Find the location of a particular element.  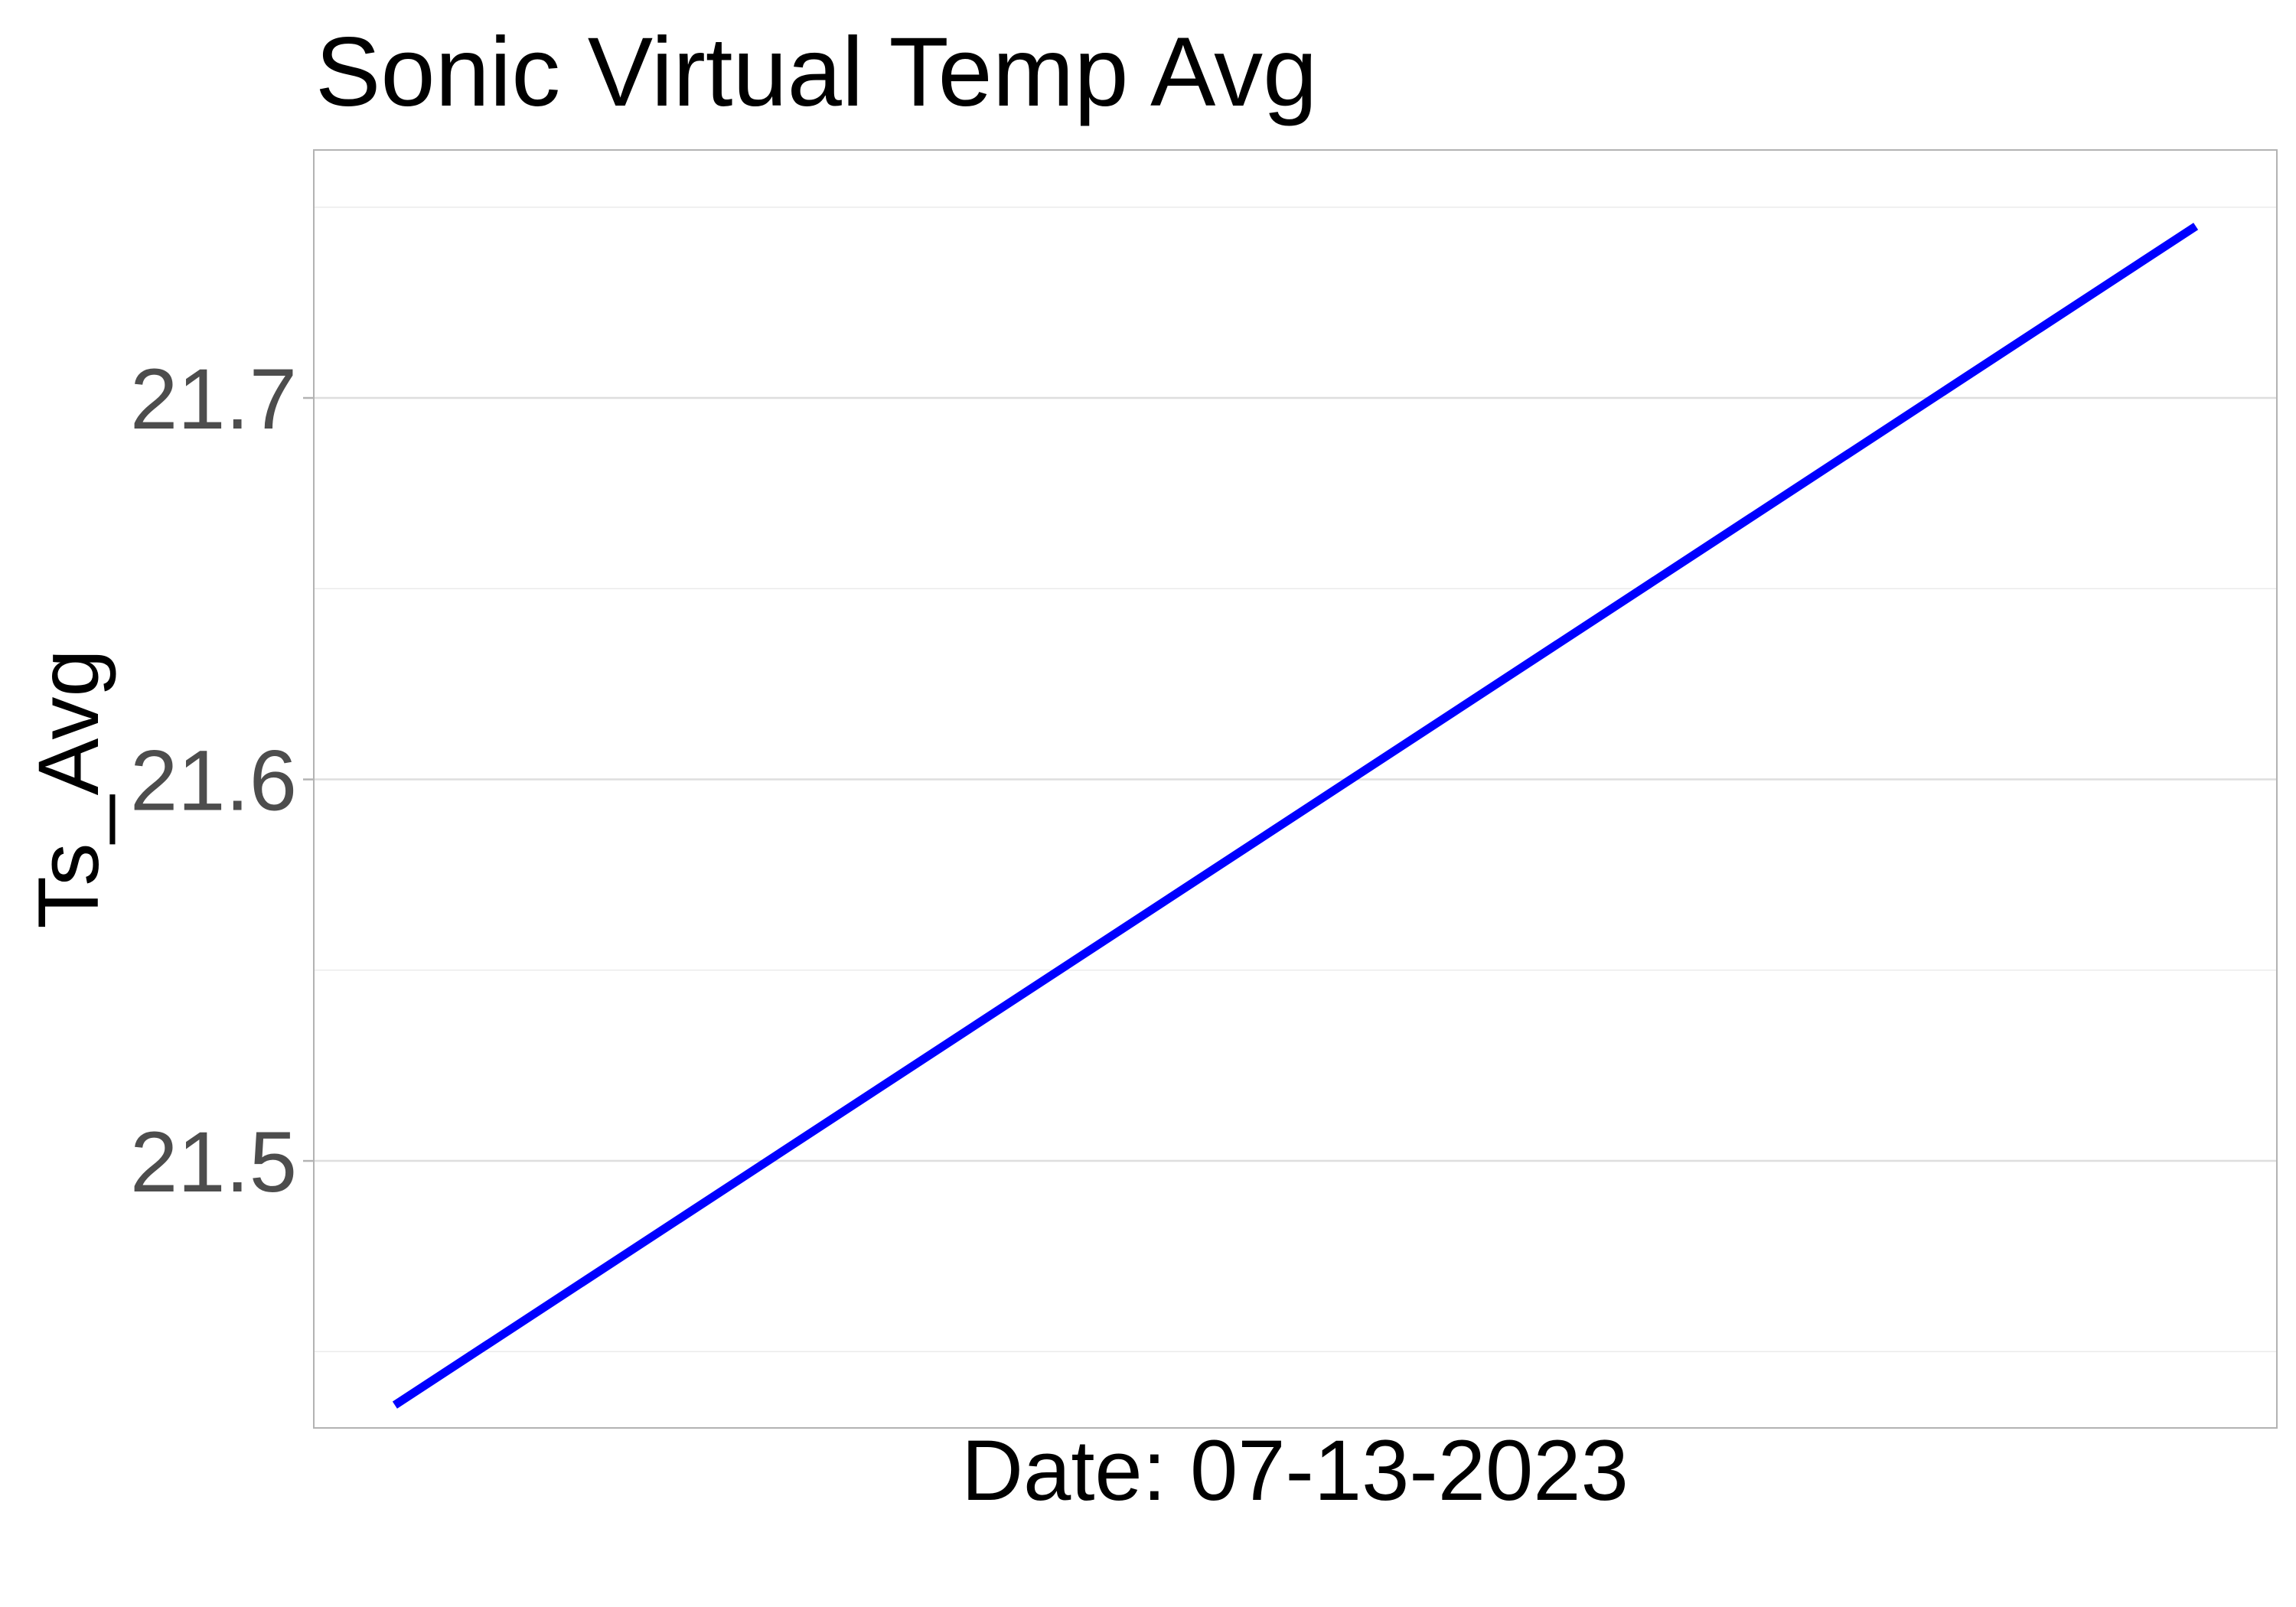

y-axis-title: Ts_Avg is located at coordinates (68, 788).